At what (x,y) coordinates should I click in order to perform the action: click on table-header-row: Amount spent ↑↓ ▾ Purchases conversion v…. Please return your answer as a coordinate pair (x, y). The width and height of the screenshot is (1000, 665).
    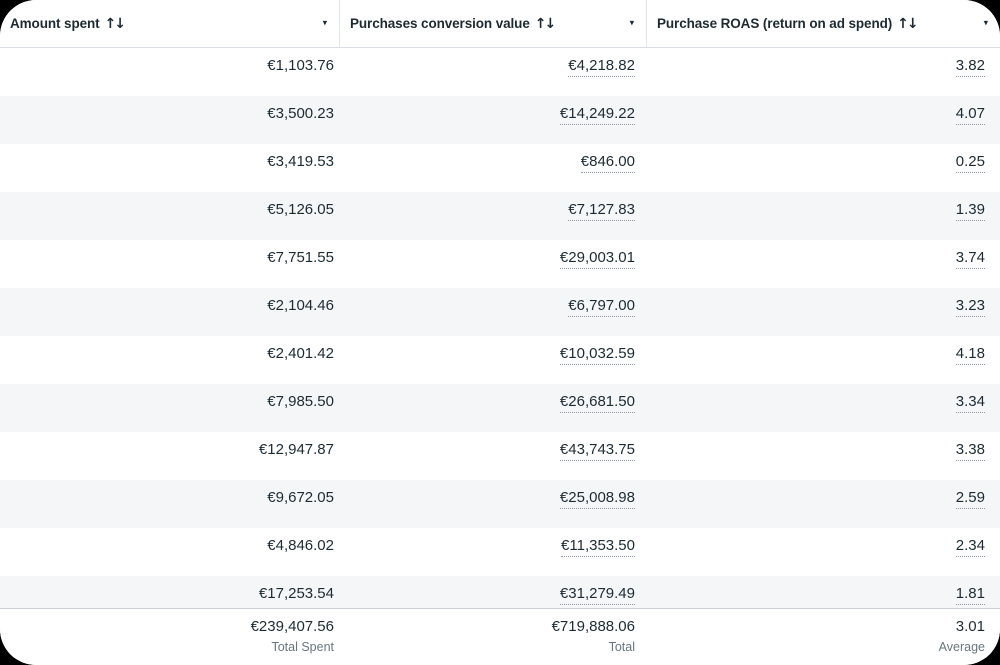
    Looking at the image, I should click on (500, 24).